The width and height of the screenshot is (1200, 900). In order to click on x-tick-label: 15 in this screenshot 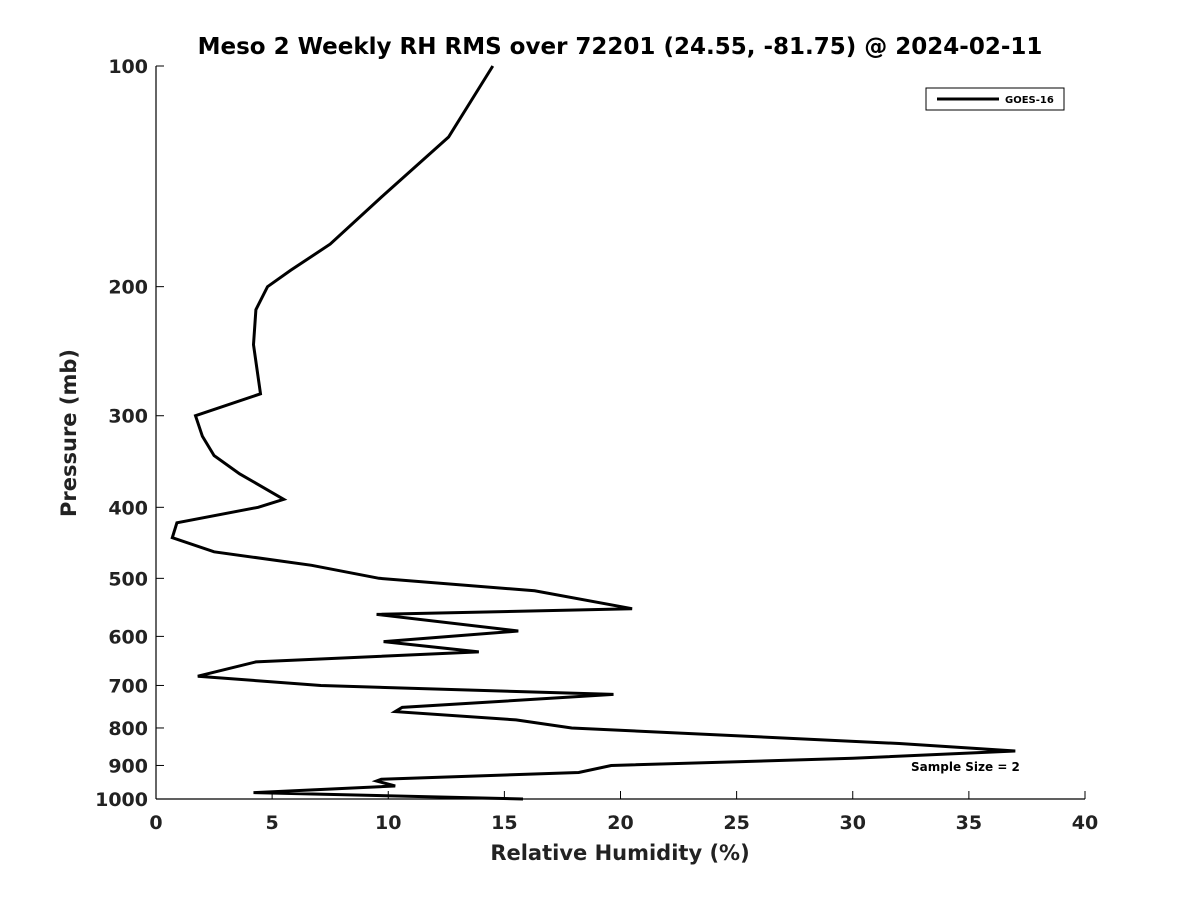, I will do `click(504, 823)`.